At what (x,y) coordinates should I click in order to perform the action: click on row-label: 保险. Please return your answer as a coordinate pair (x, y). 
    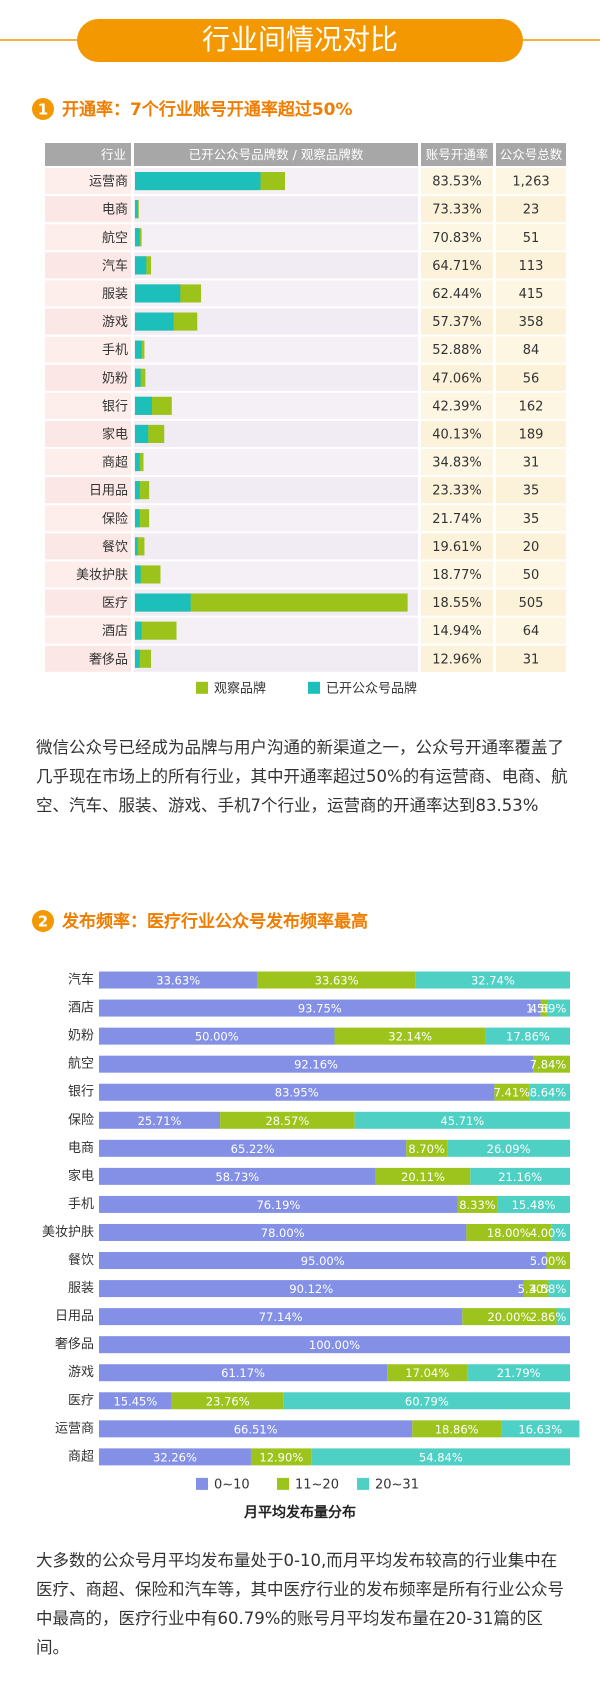
    Looking at the image, I should click on (115, 519).